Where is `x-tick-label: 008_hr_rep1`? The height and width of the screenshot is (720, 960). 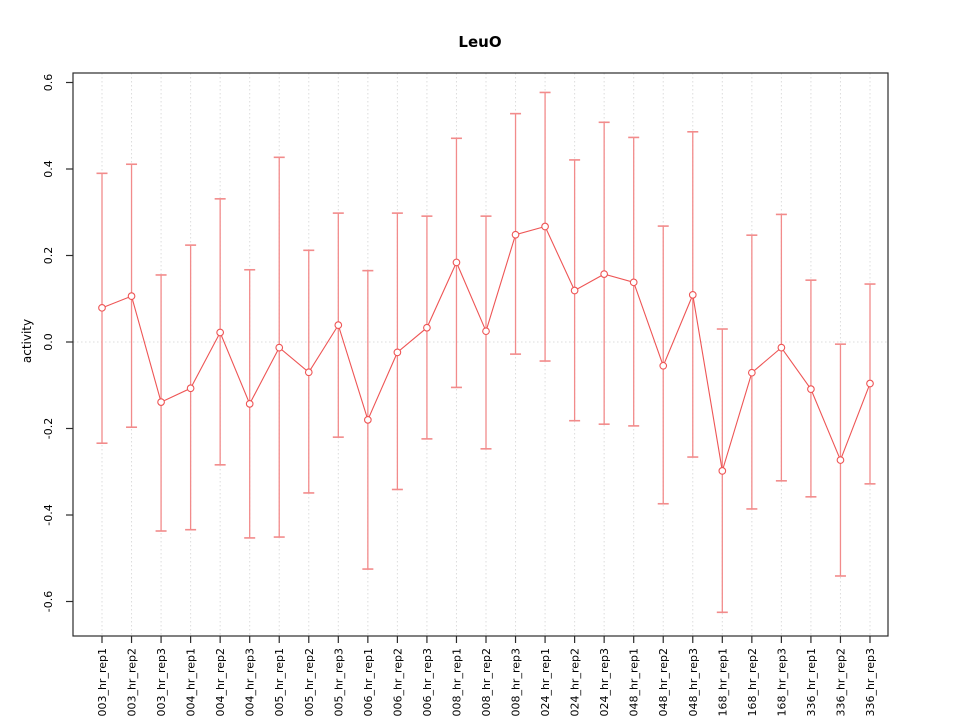
x-tick-label: 008_hr_rep1 is located at coordinates (456, 682).